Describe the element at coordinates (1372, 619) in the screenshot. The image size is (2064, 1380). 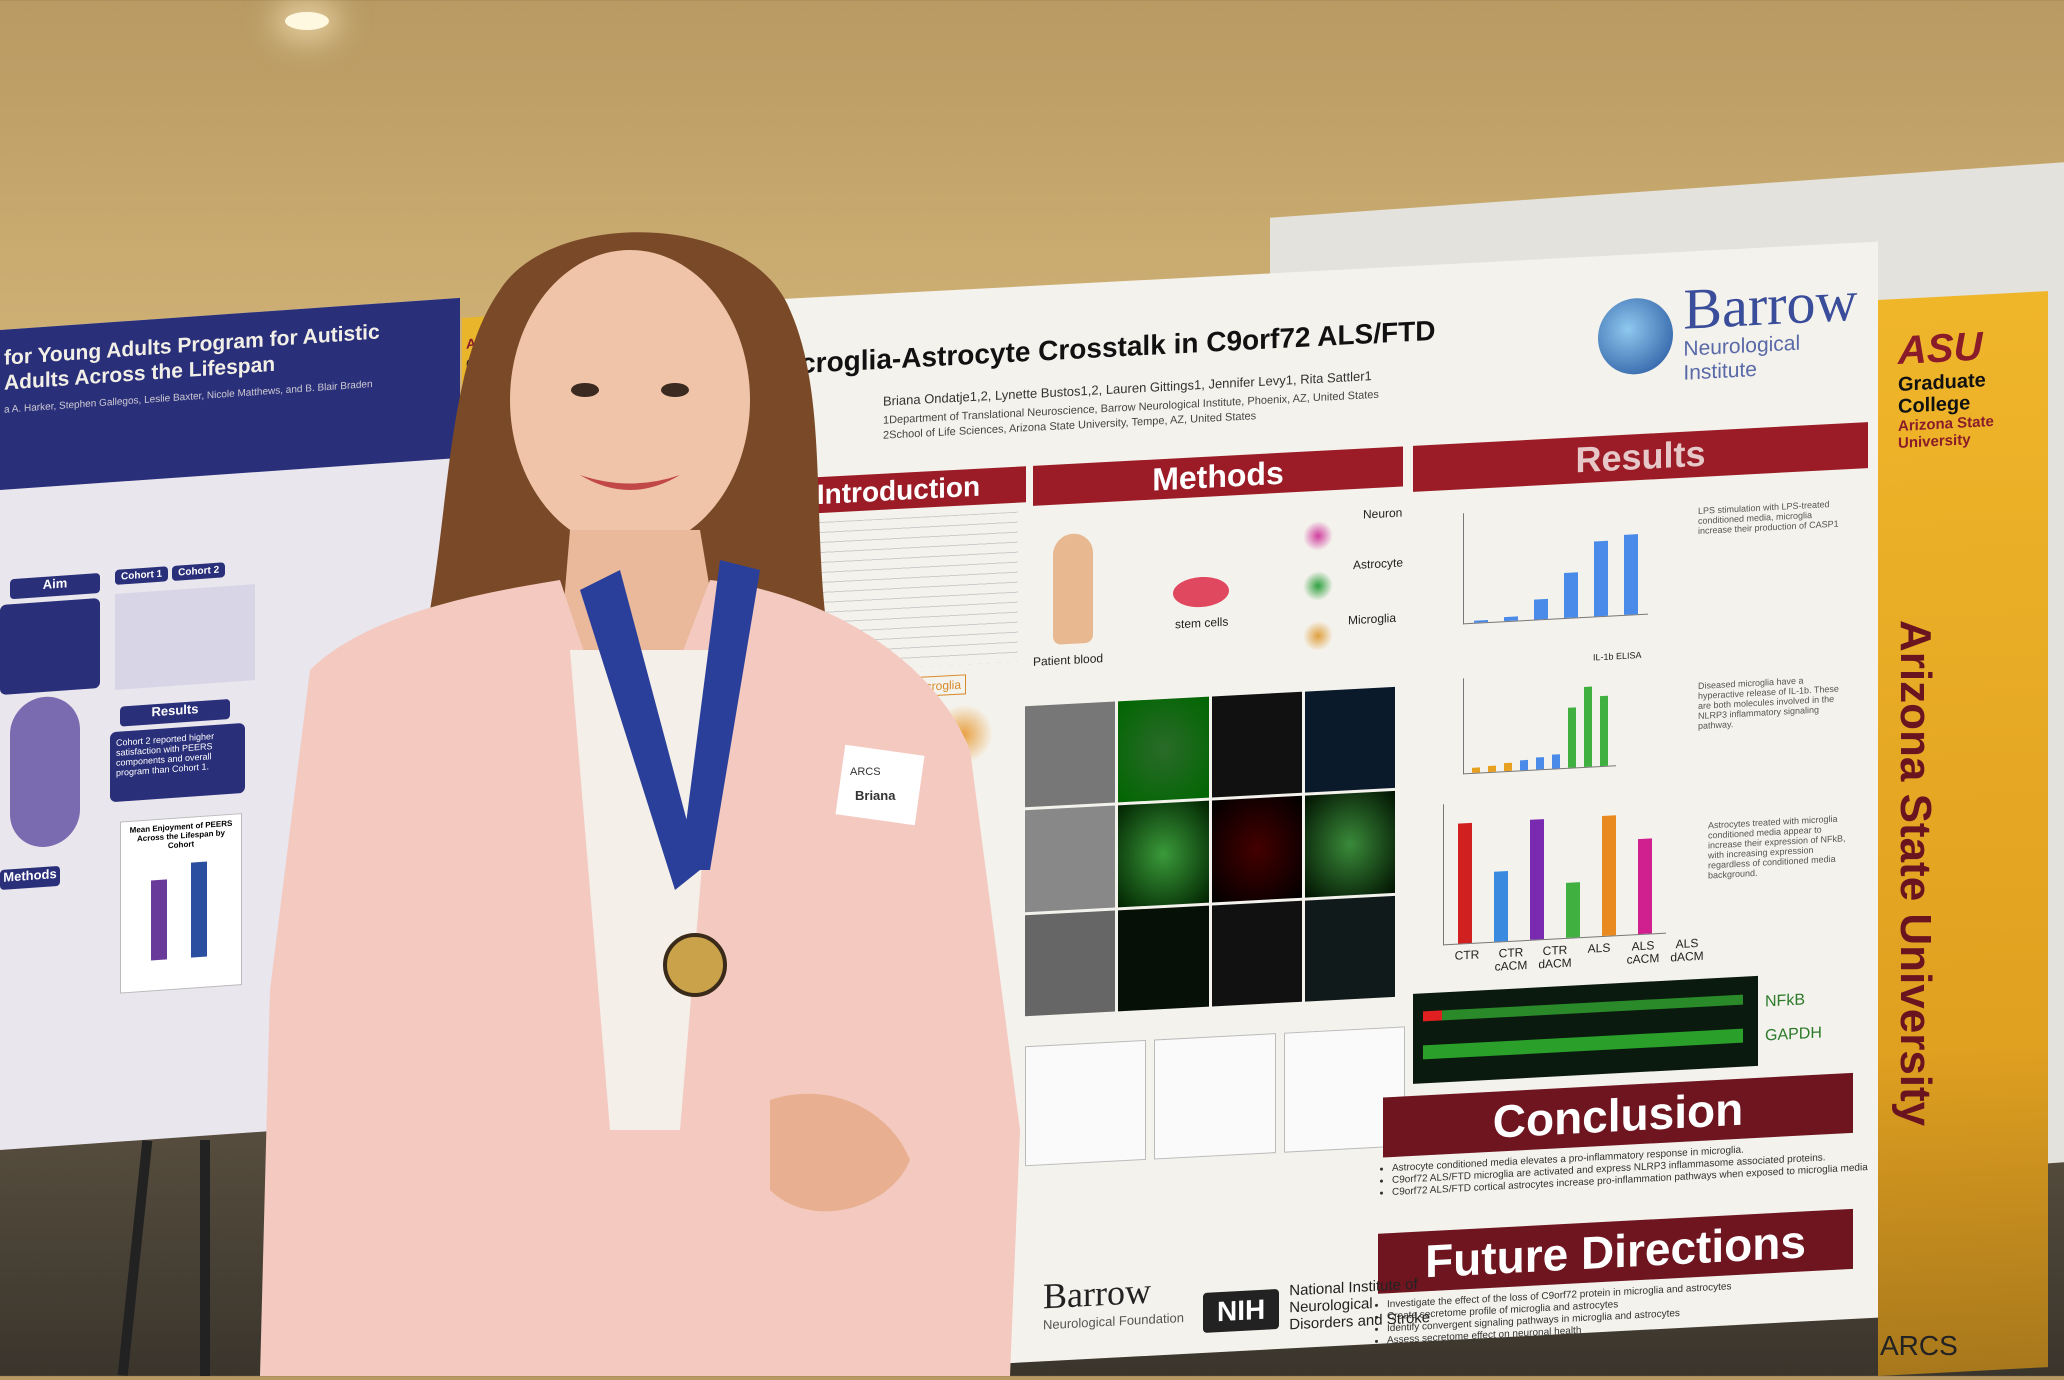
I see `methods-label-microglia: Microglia` at that location.